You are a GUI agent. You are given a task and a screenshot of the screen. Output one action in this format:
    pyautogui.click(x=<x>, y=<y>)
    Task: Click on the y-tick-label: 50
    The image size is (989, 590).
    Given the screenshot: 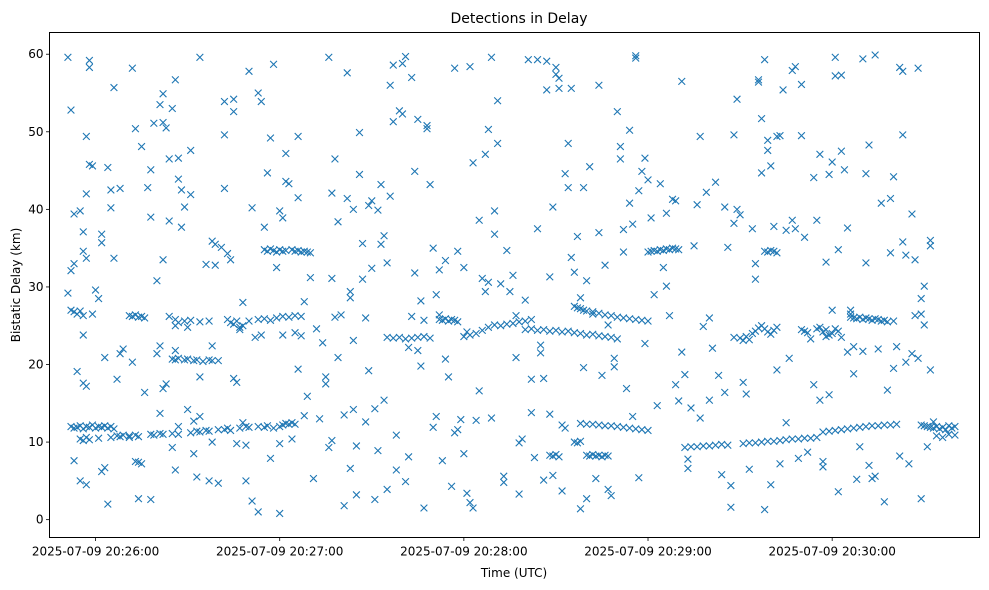 What is the action you would take?
    pyautogui.click(x=35, y=132)
    